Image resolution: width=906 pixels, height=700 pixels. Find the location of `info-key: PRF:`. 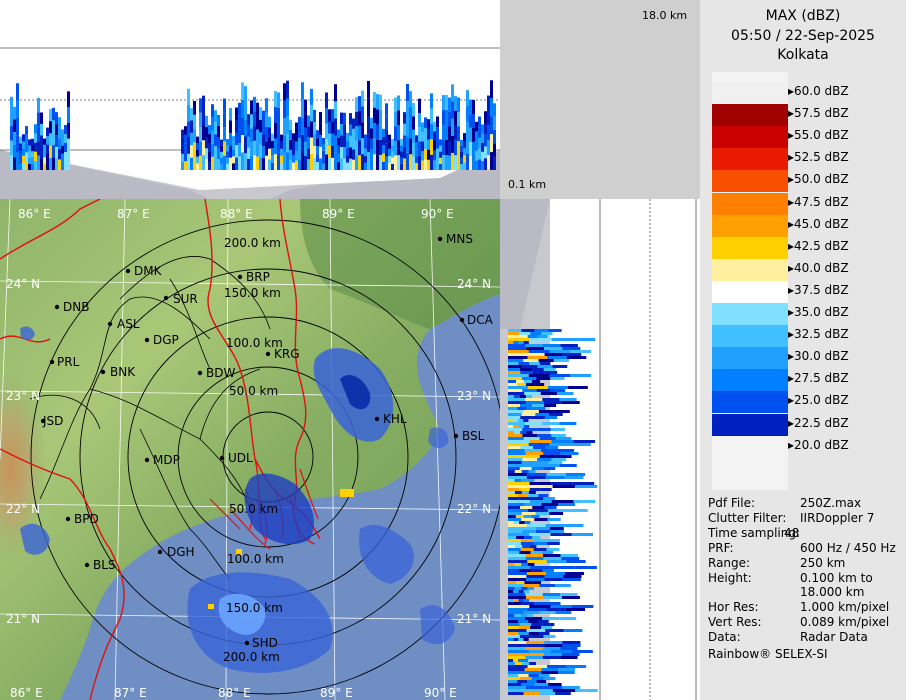

info-key: PRF: is located at coordinates (721, 548).